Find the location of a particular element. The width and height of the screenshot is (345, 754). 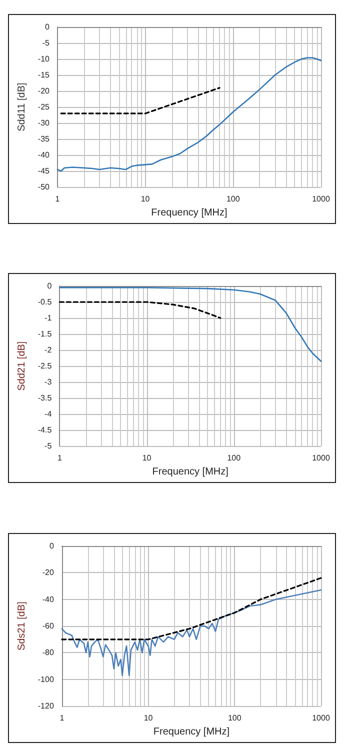

y-tick-label: -1 is located at coordinates (48, 318).